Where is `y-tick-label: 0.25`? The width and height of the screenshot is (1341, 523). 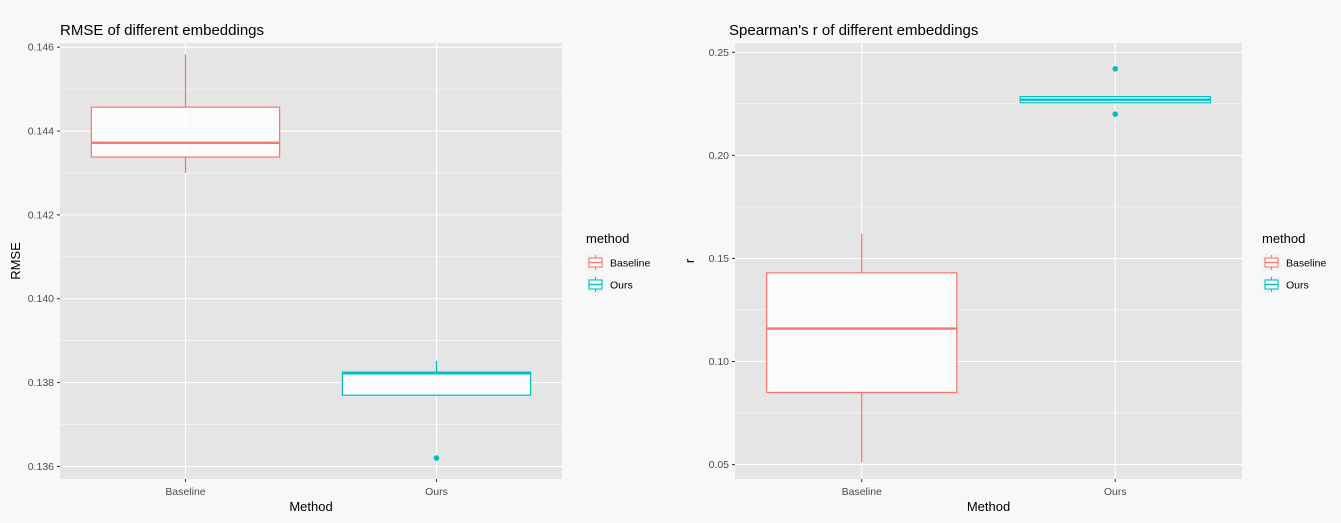 y-tick-label: 0.25 is located at coordinates (719, 53).